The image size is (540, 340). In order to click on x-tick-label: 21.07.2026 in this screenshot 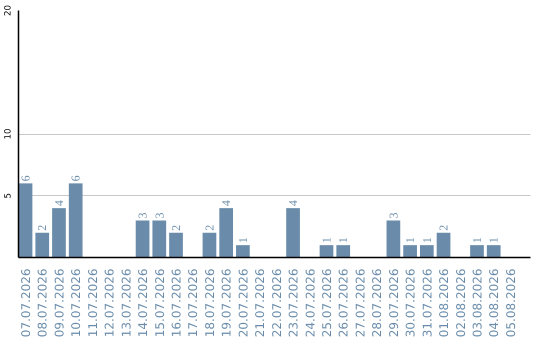, I will do `click(260, 303)`.